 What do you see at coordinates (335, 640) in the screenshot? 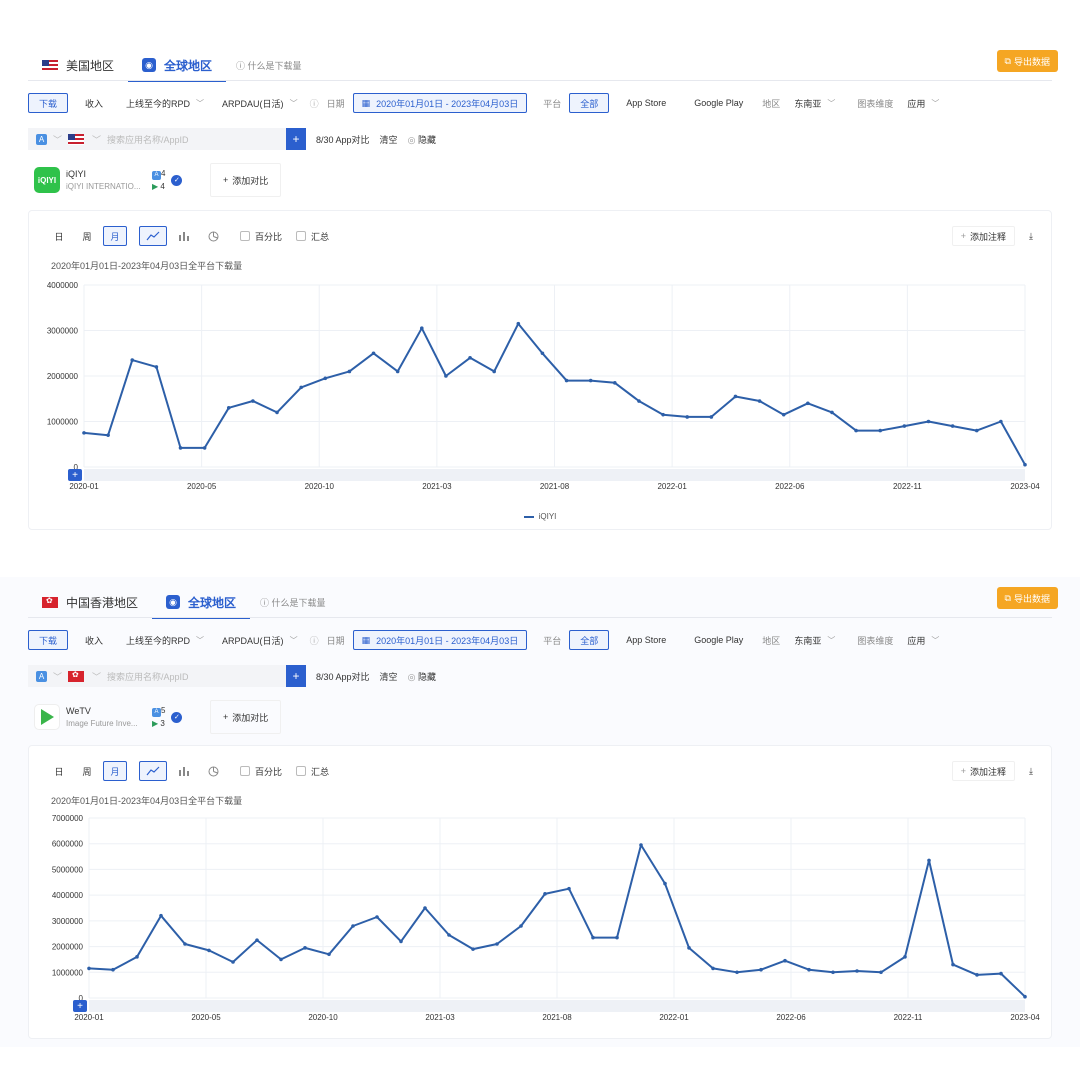
I see `date-label: 日期` at bounding box center [335, 640].